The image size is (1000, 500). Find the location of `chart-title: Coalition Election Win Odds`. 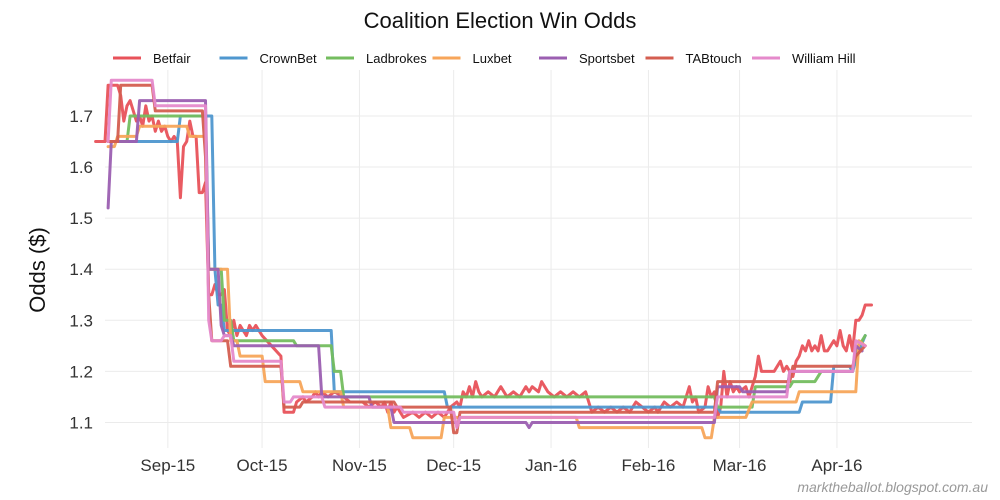

chart-title: Coalition Election Win Odds is located at coordinates (500, 20).